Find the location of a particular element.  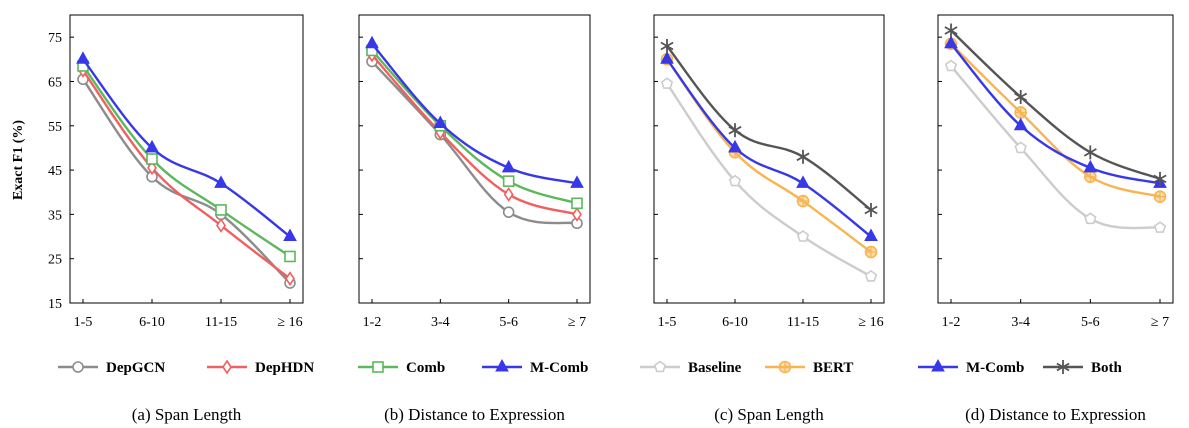

legend-item-comb: Comb is located at coordinates (401, 368).